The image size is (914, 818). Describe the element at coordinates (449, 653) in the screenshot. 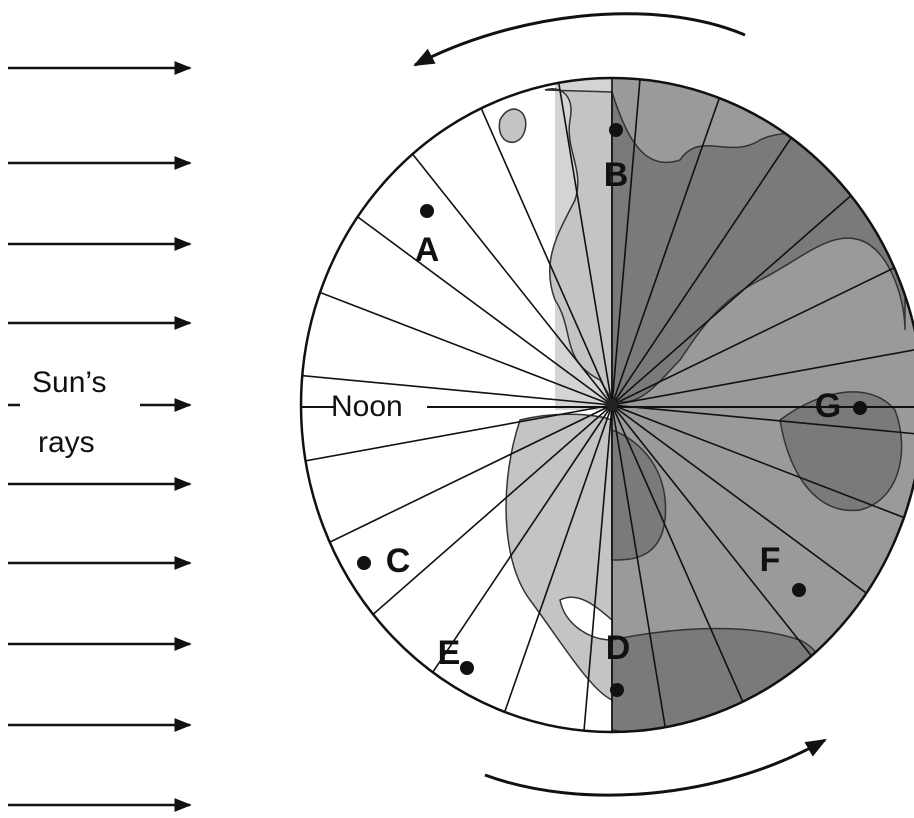

I see `point-label: E` at that location.